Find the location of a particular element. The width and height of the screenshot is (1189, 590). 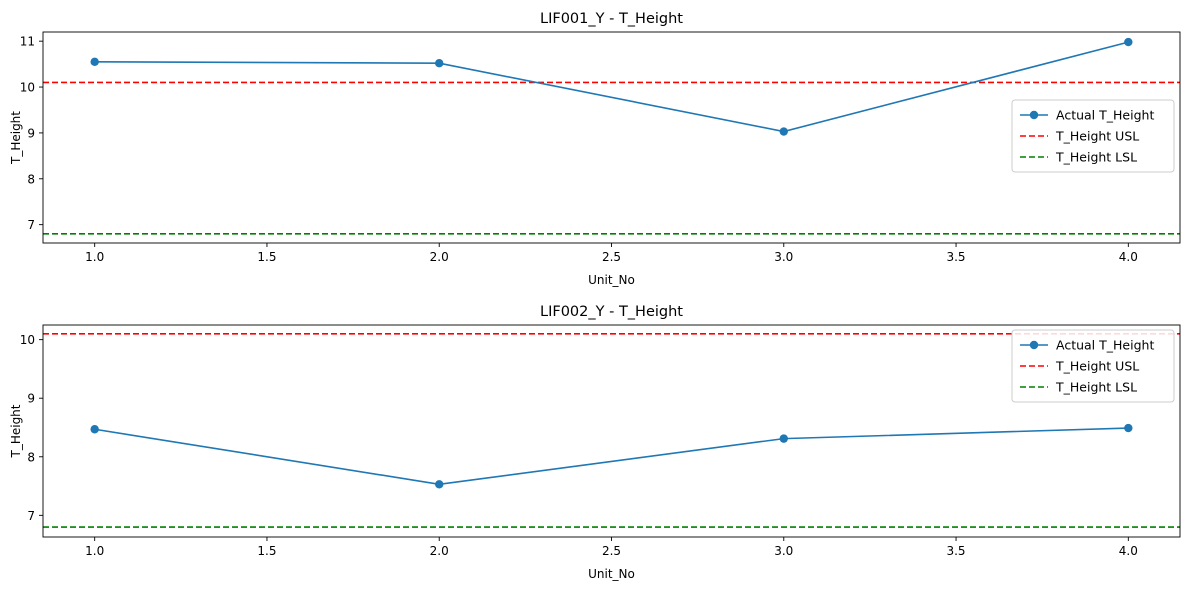

chart-title: LIF002_Y - T_Height is located at coordinates (611, 312).